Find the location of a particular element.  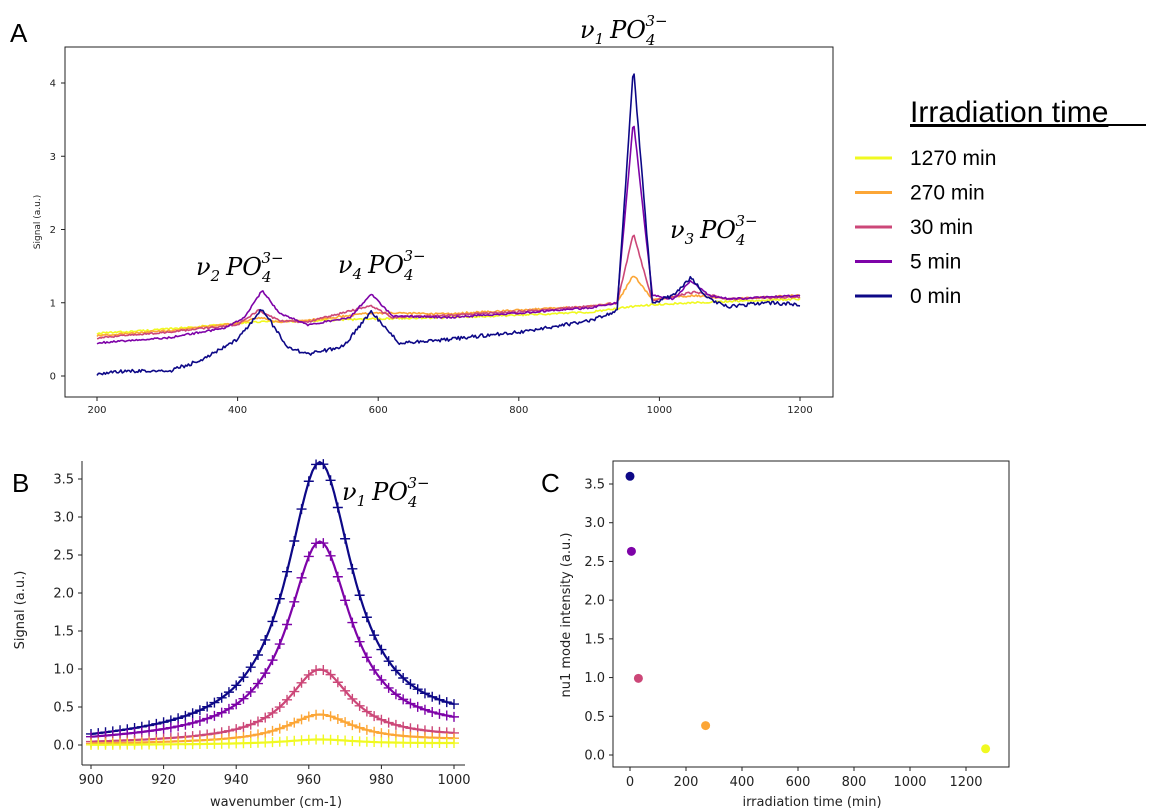

panel-c-xtick-label: 400 is located at coordinates (742, 782).